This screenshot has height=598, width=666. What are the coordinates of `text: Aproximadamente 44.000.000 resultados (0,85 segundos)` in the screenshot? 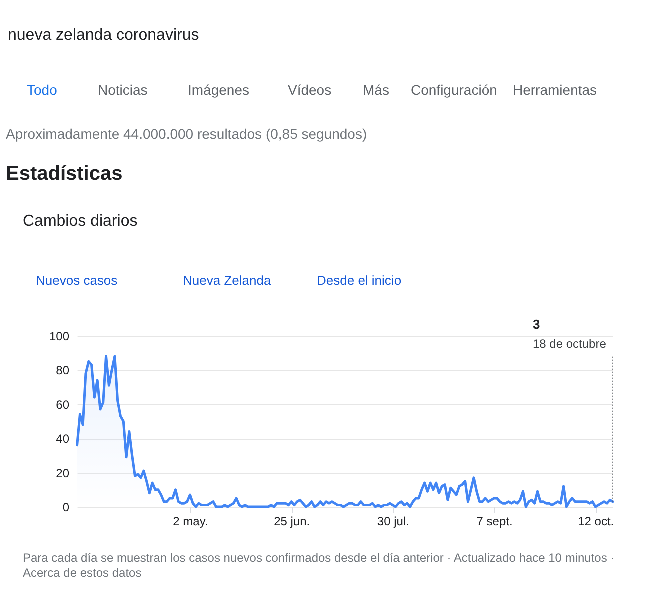 It's located at (187, 134).